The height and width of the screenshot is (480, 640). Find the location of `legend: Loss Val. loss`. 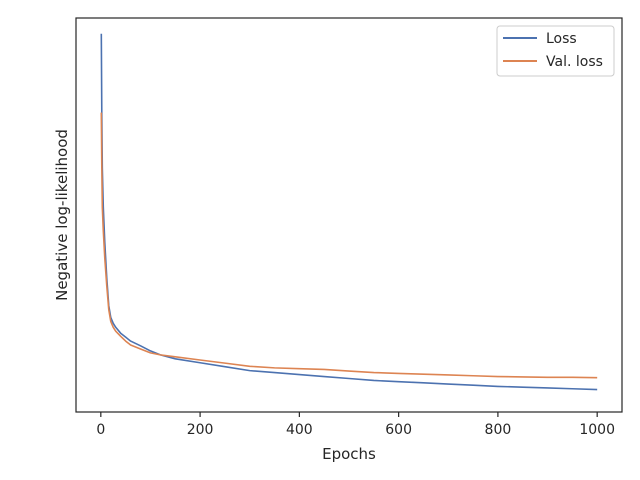

legend: Loss Val. loss is located at coordinates (555, 51).